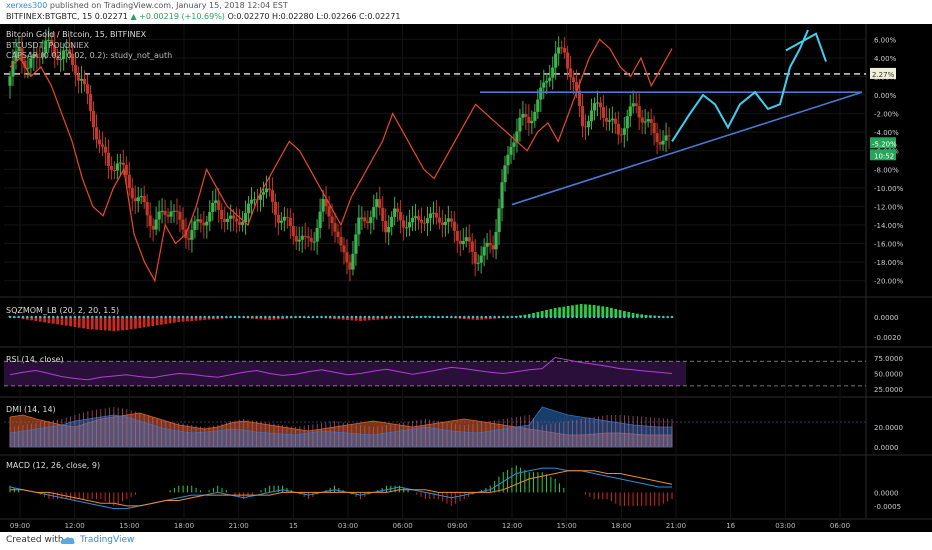 Image resolution: width=932 pixels, height=550 pixels. What do you see at coordinates (27, 5) in the screenshot?
I see `author-link: xerxes300` at bounding box center [27, 5].